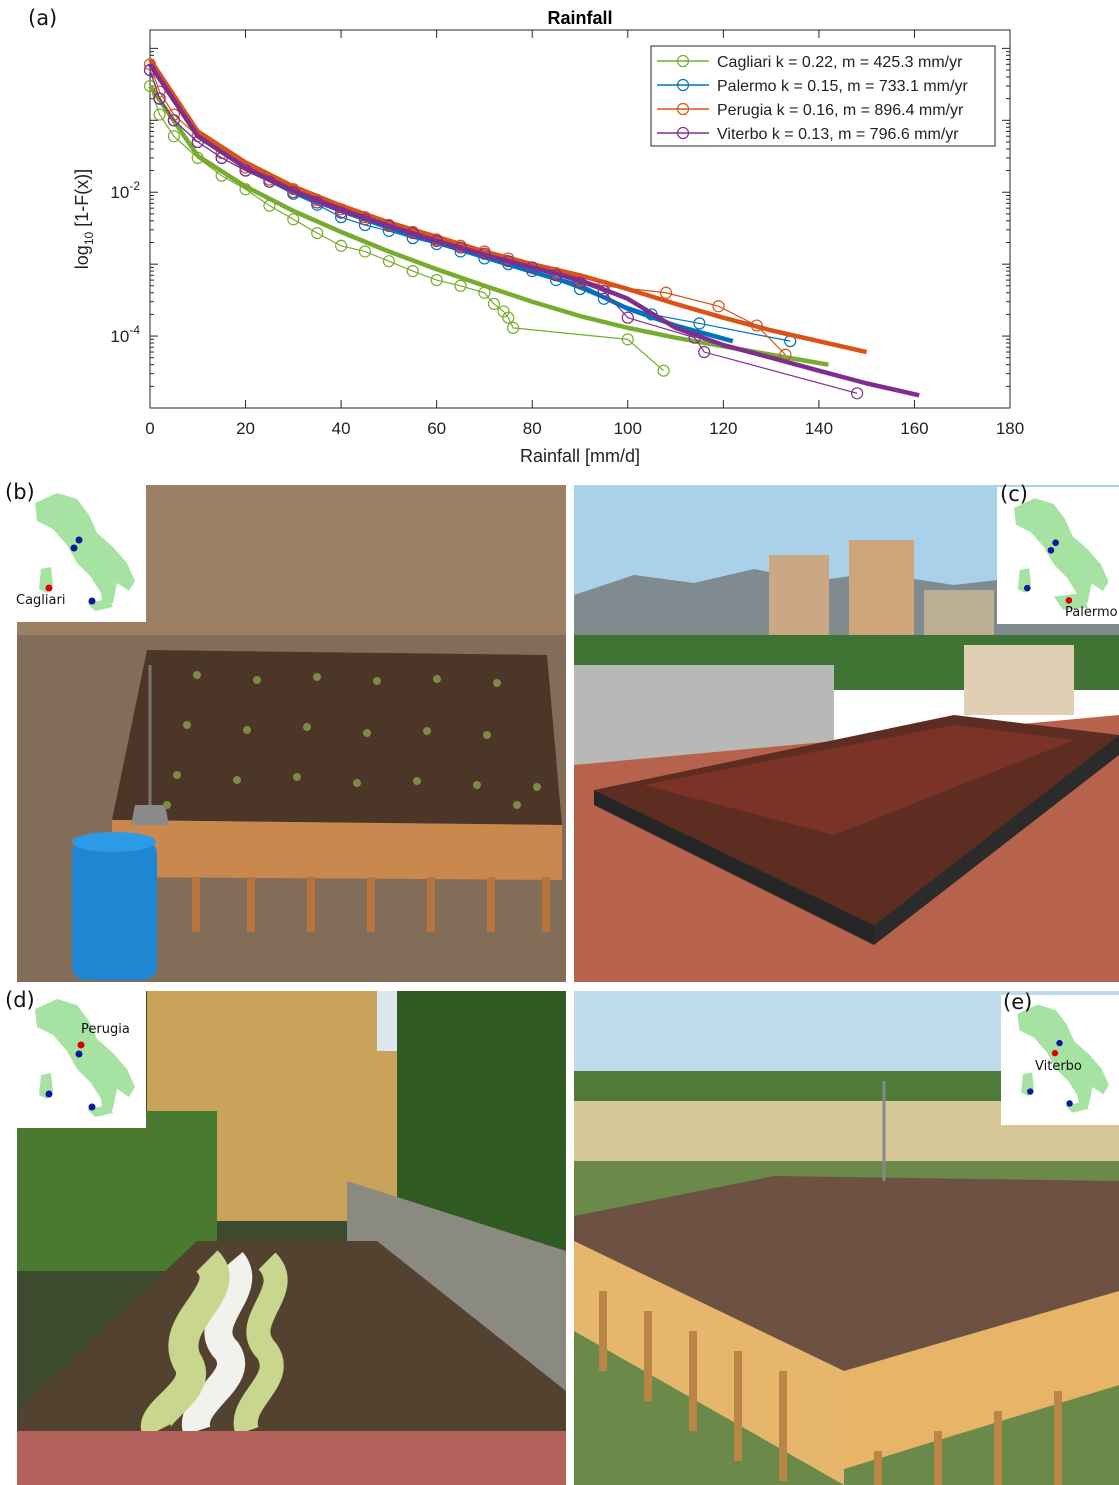 This screenshot has height=1485, width=1119. What do you see at coordinates (341, 428) in the screenshot?
I see `x-tick-label: 40` at bounding box center [341, 428].